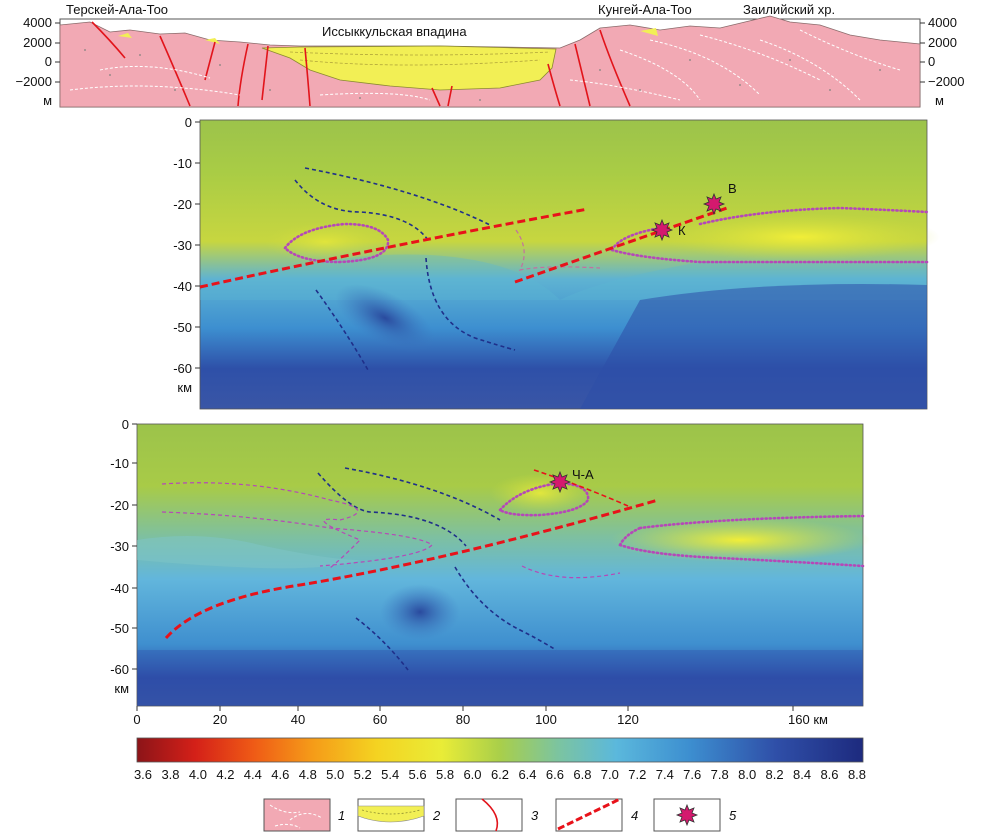  Describe the element at coordinates (119, 588) in the screenshot. I see `s2-depth-40: -40` at that location.